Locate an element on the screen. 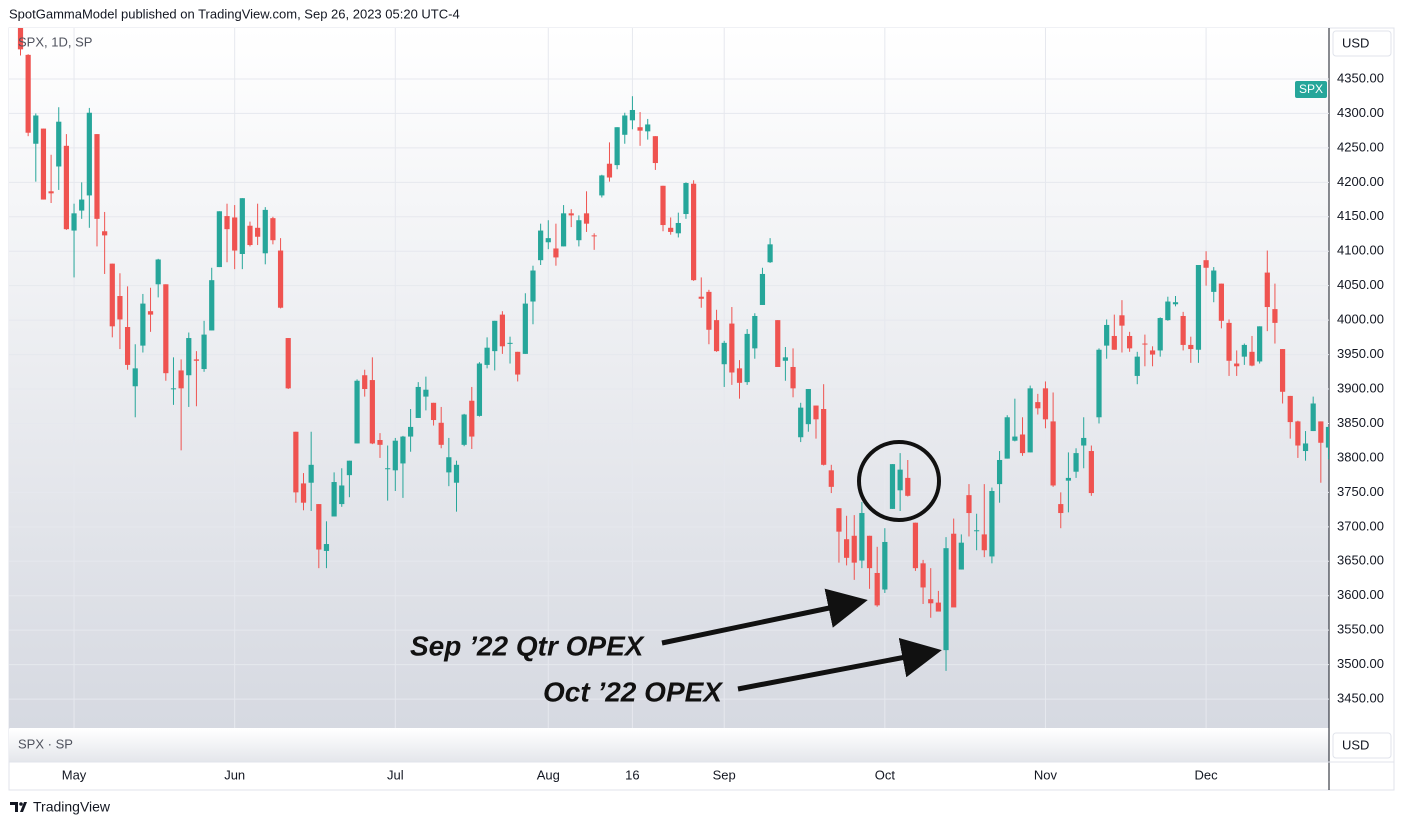  y-tick-label: 4300.00 is located at coordinates (1360, 112).